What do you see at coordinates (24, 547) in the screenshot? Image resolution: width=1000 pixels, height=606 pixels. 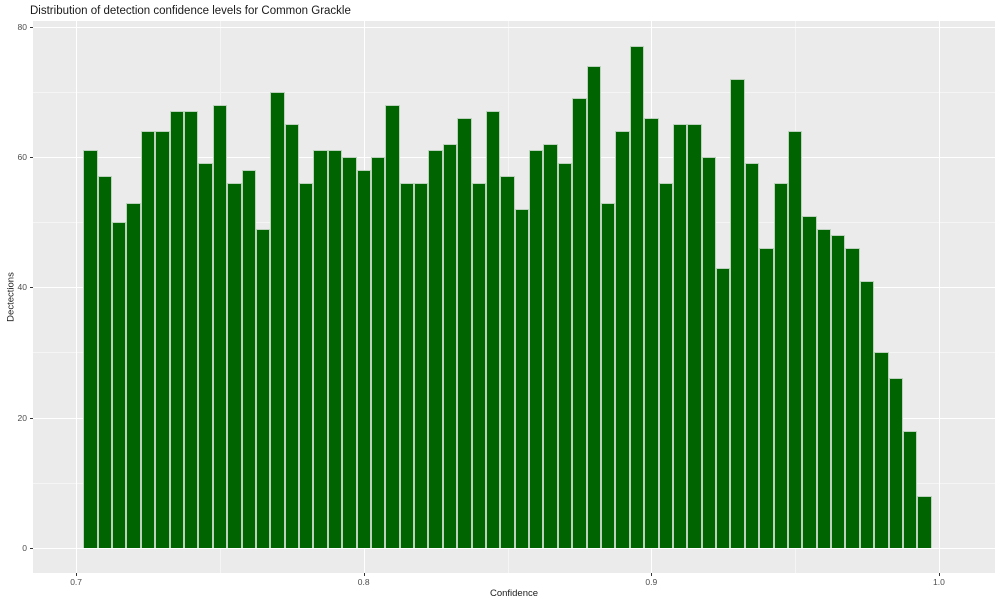 I see `y-tick-label: 0` at bounding box center [24, 547].